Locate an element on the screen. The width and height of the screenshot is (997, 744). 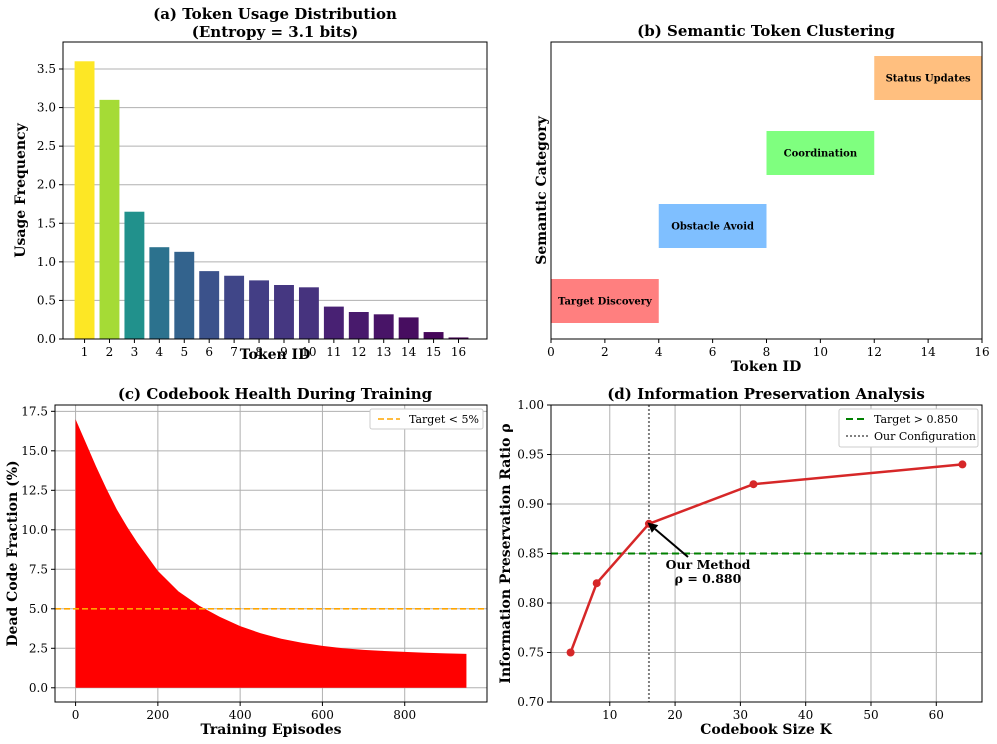
y-tick-label: 0.75 is located at coordinates (530, 653).